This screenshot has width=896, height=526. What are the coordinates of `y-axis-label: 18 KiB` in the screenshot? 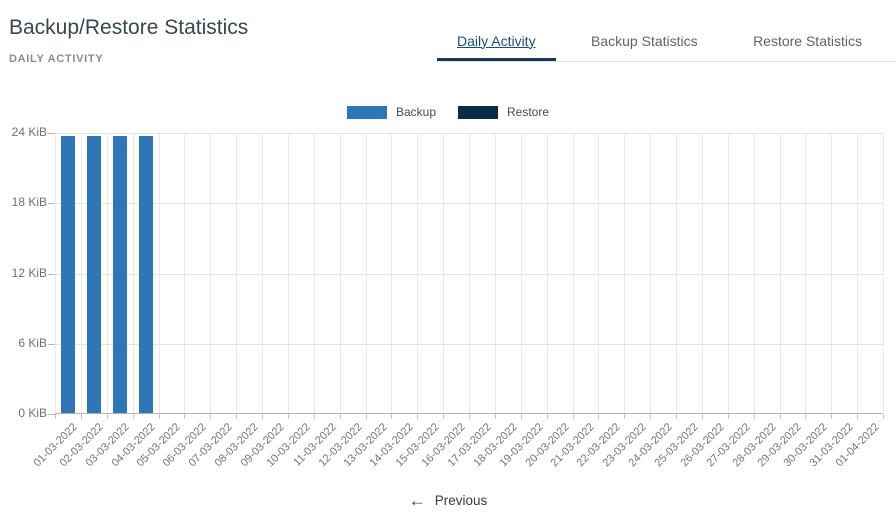 It's located at (29, 202).